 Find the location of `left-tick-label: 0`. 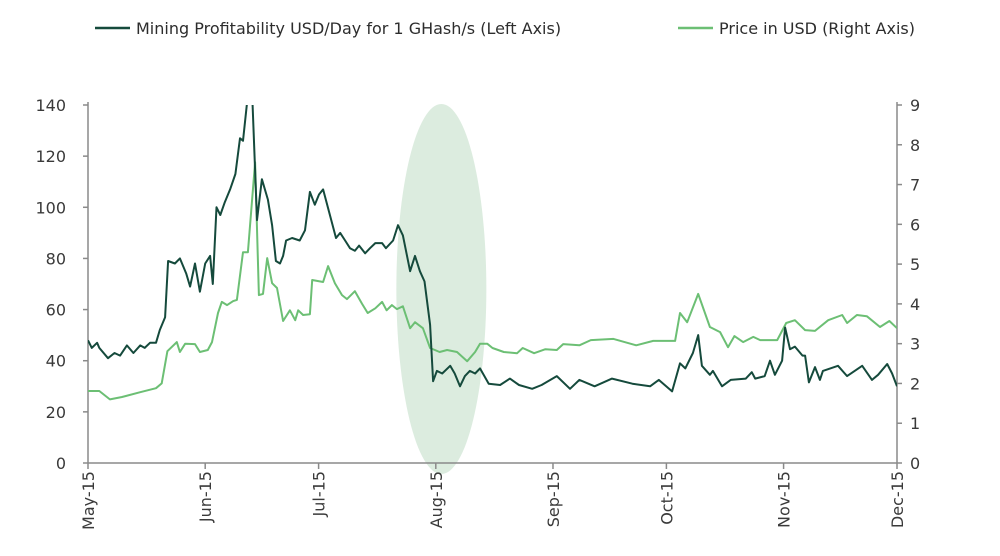

left-tick-label: 0 is located at coordinates (61, 463).